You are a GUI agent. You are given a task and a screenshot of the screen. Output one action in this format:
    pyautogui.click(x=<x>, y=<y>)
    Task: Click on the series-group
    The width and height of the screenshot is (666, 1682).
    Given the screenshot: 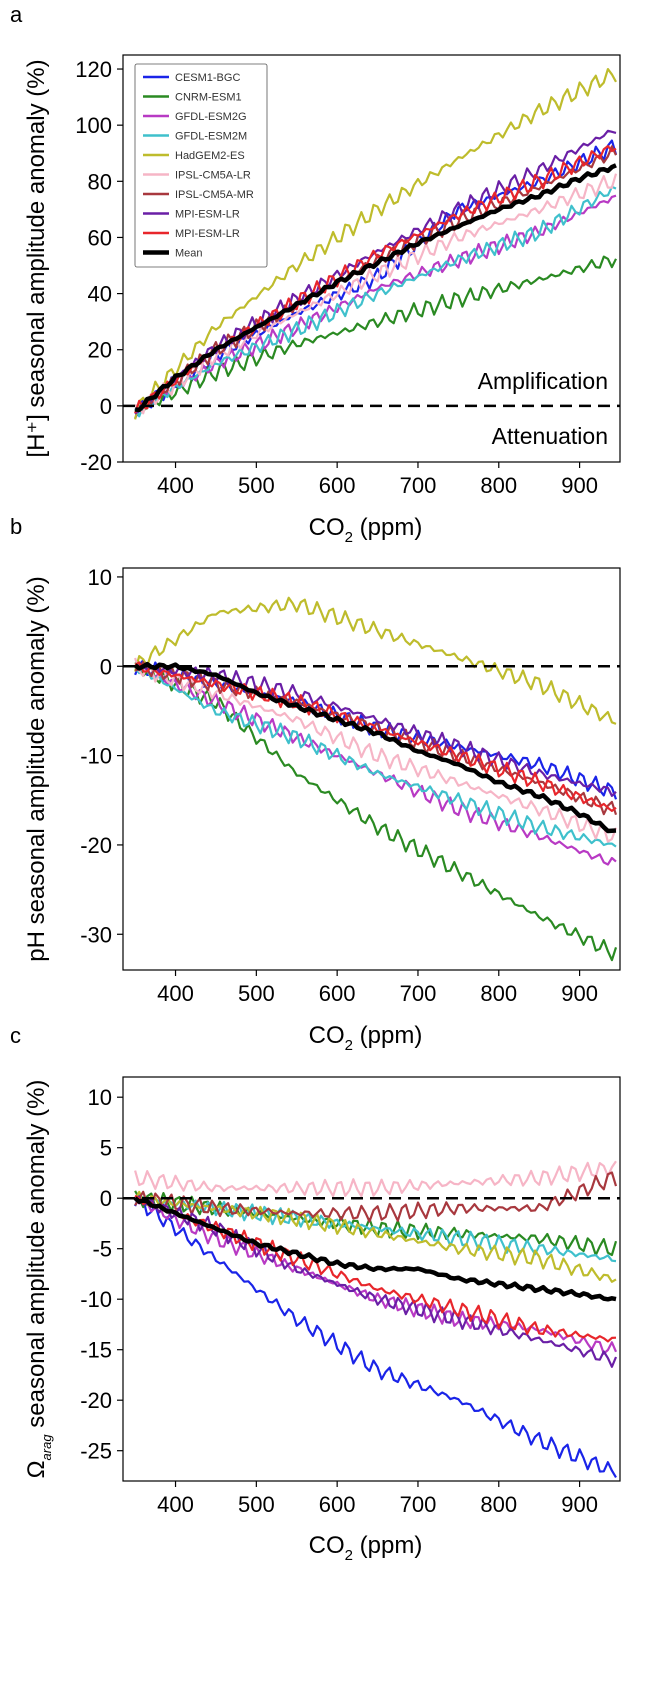 What is the action you would take?
    pyautogui.click(x=375, y=1319)
    